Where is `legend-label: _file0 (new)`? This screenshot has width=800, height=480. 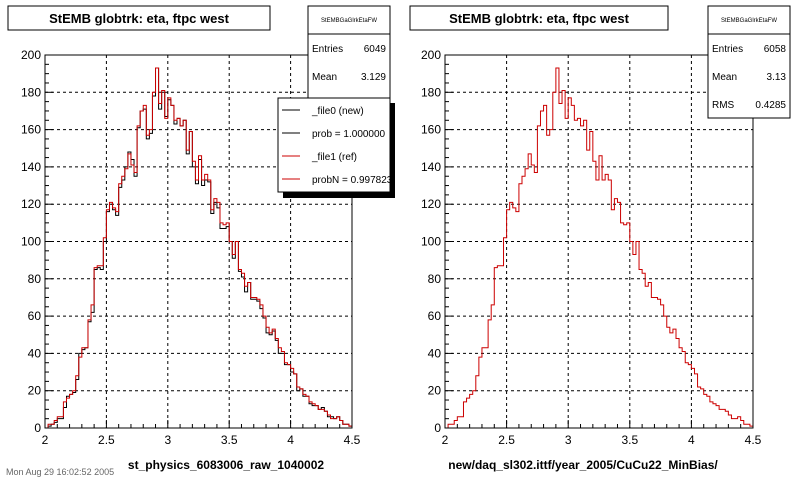
legend-label: _file0 (new) is located at coordinates (337, 111).